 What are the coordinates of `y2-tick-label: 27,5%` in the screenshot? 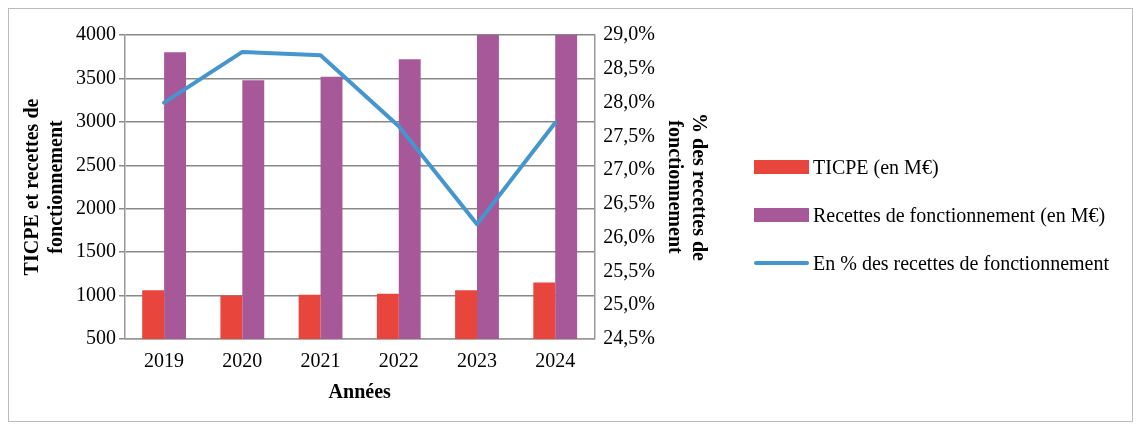 It's located at (629, 134).